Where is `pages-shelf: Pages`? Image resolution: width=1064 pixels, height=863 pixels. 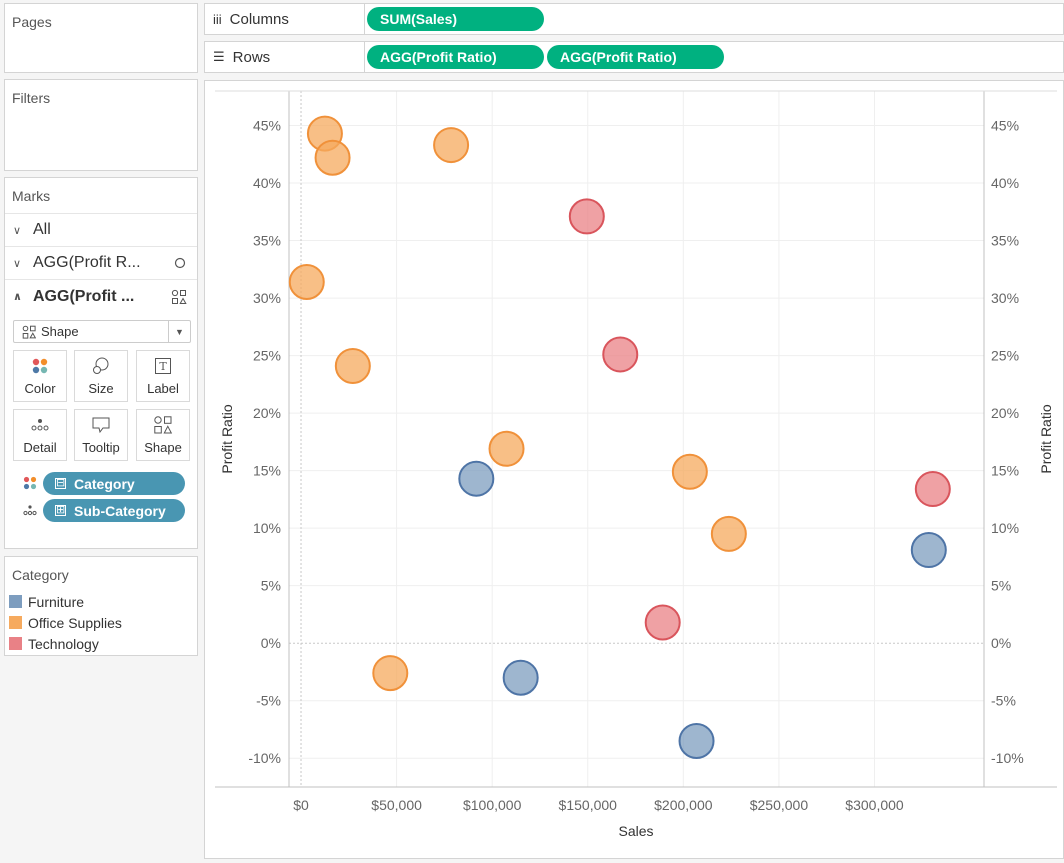 pages-shelf: Pages is located at coordinates (101, 38).